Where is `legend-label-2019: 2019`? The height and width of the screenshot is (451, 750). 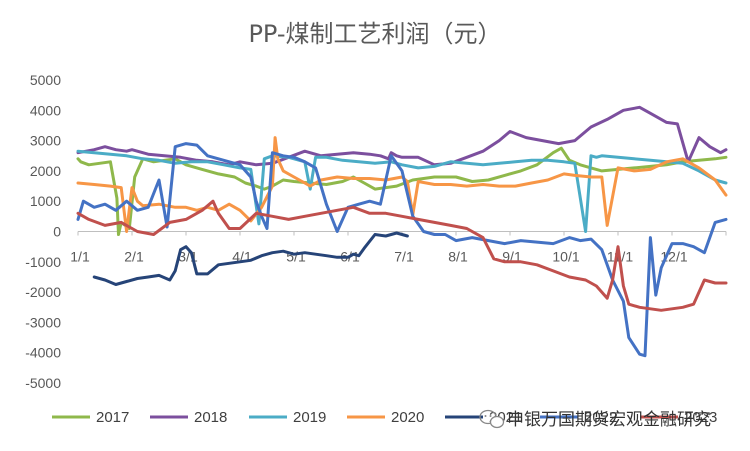
legend-label-2019: 2019 is located at coordinates (309, 417).